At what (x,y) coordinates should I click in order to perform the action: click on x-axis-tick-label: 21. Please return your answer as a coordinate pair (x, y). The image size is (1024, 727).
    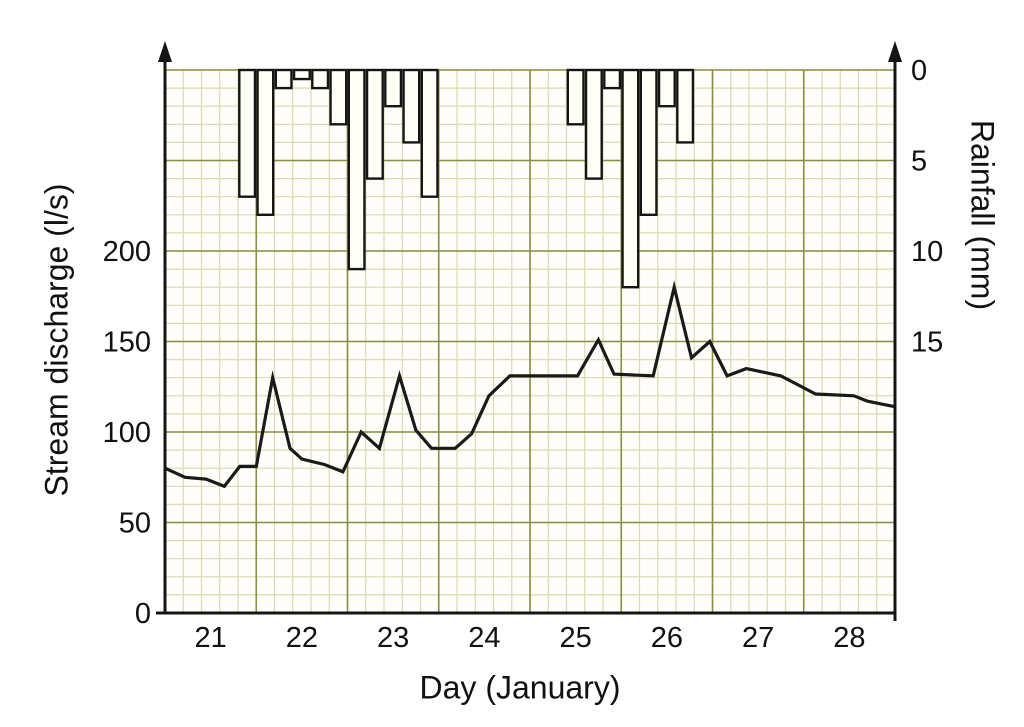
    Looking at the image, I should click on (210, 638).